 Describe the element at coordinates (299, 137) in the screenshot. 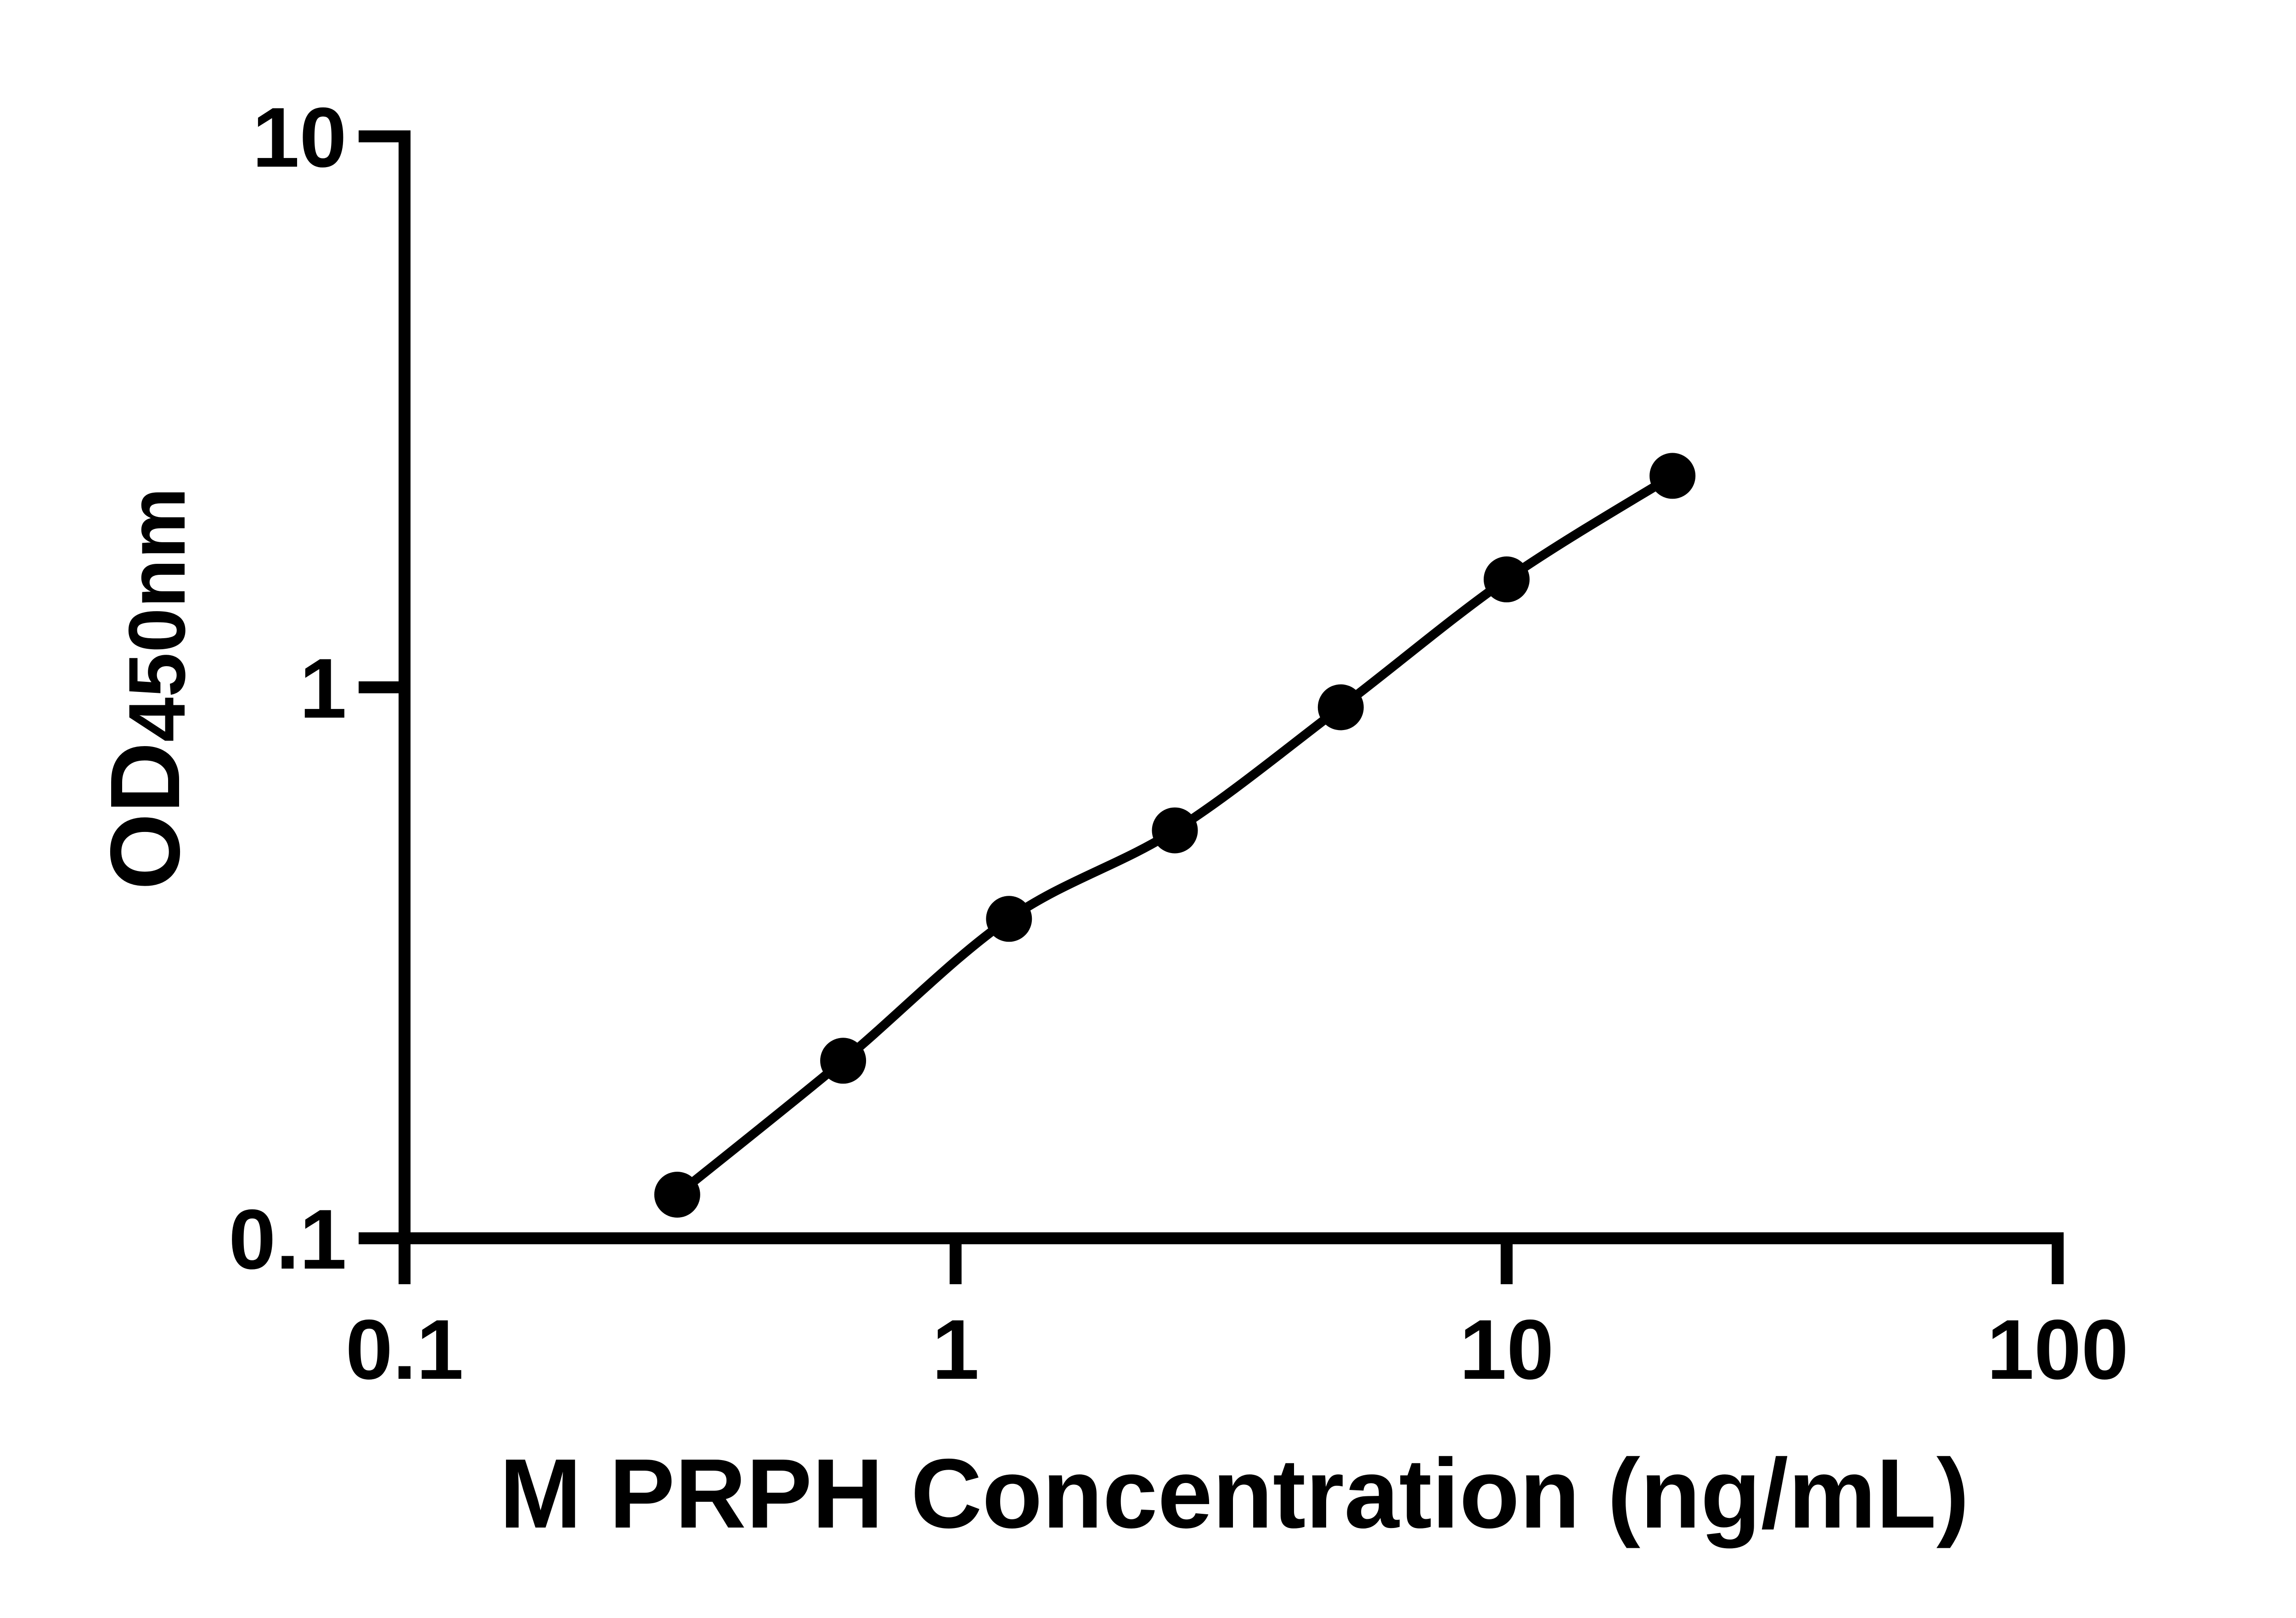

I see `y-tick-label: 10` at that location.